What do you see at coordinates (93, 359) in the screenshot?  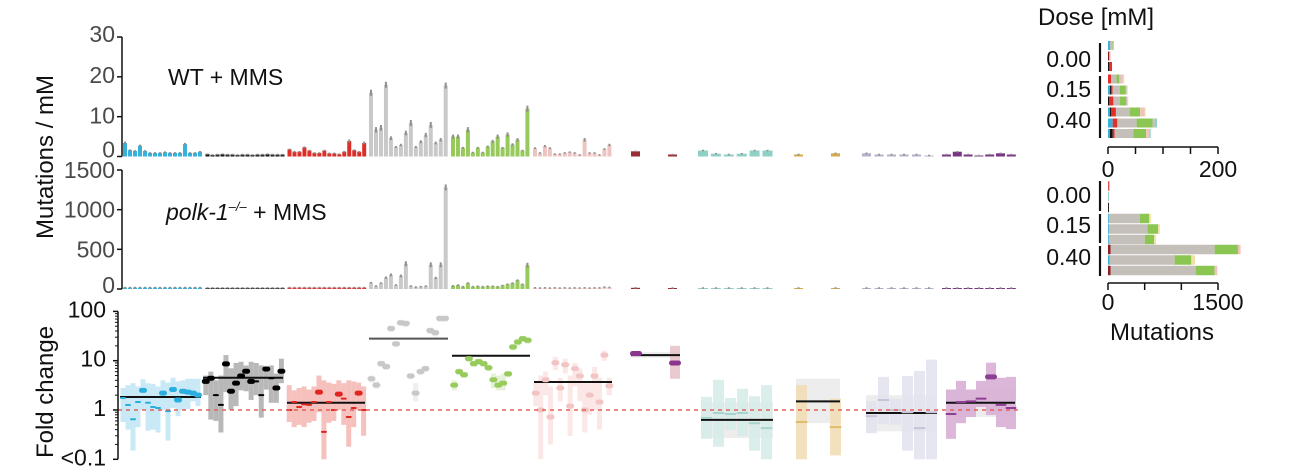 I see `y-tick-label: 10` at bounding box center [93, 359].